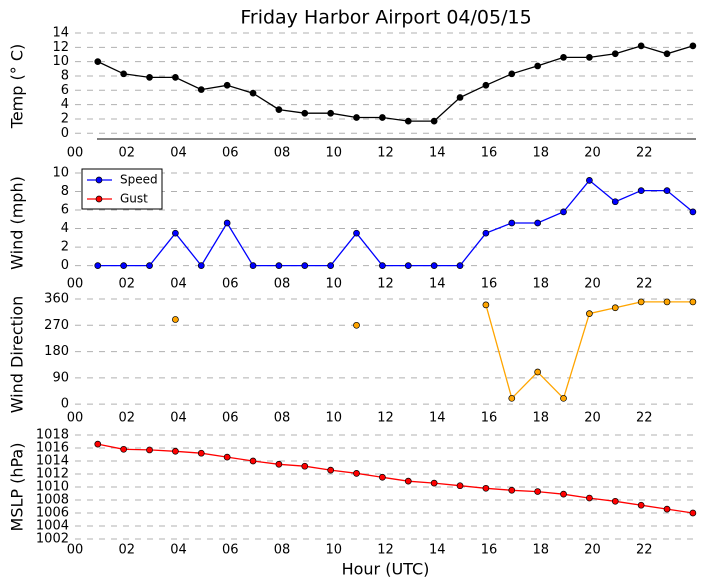 The height and width of the screenshot is (588, 705). Describe the element at coordinates (56, 299) in the screenshot. I see `y-tick-label: 360` at that location.